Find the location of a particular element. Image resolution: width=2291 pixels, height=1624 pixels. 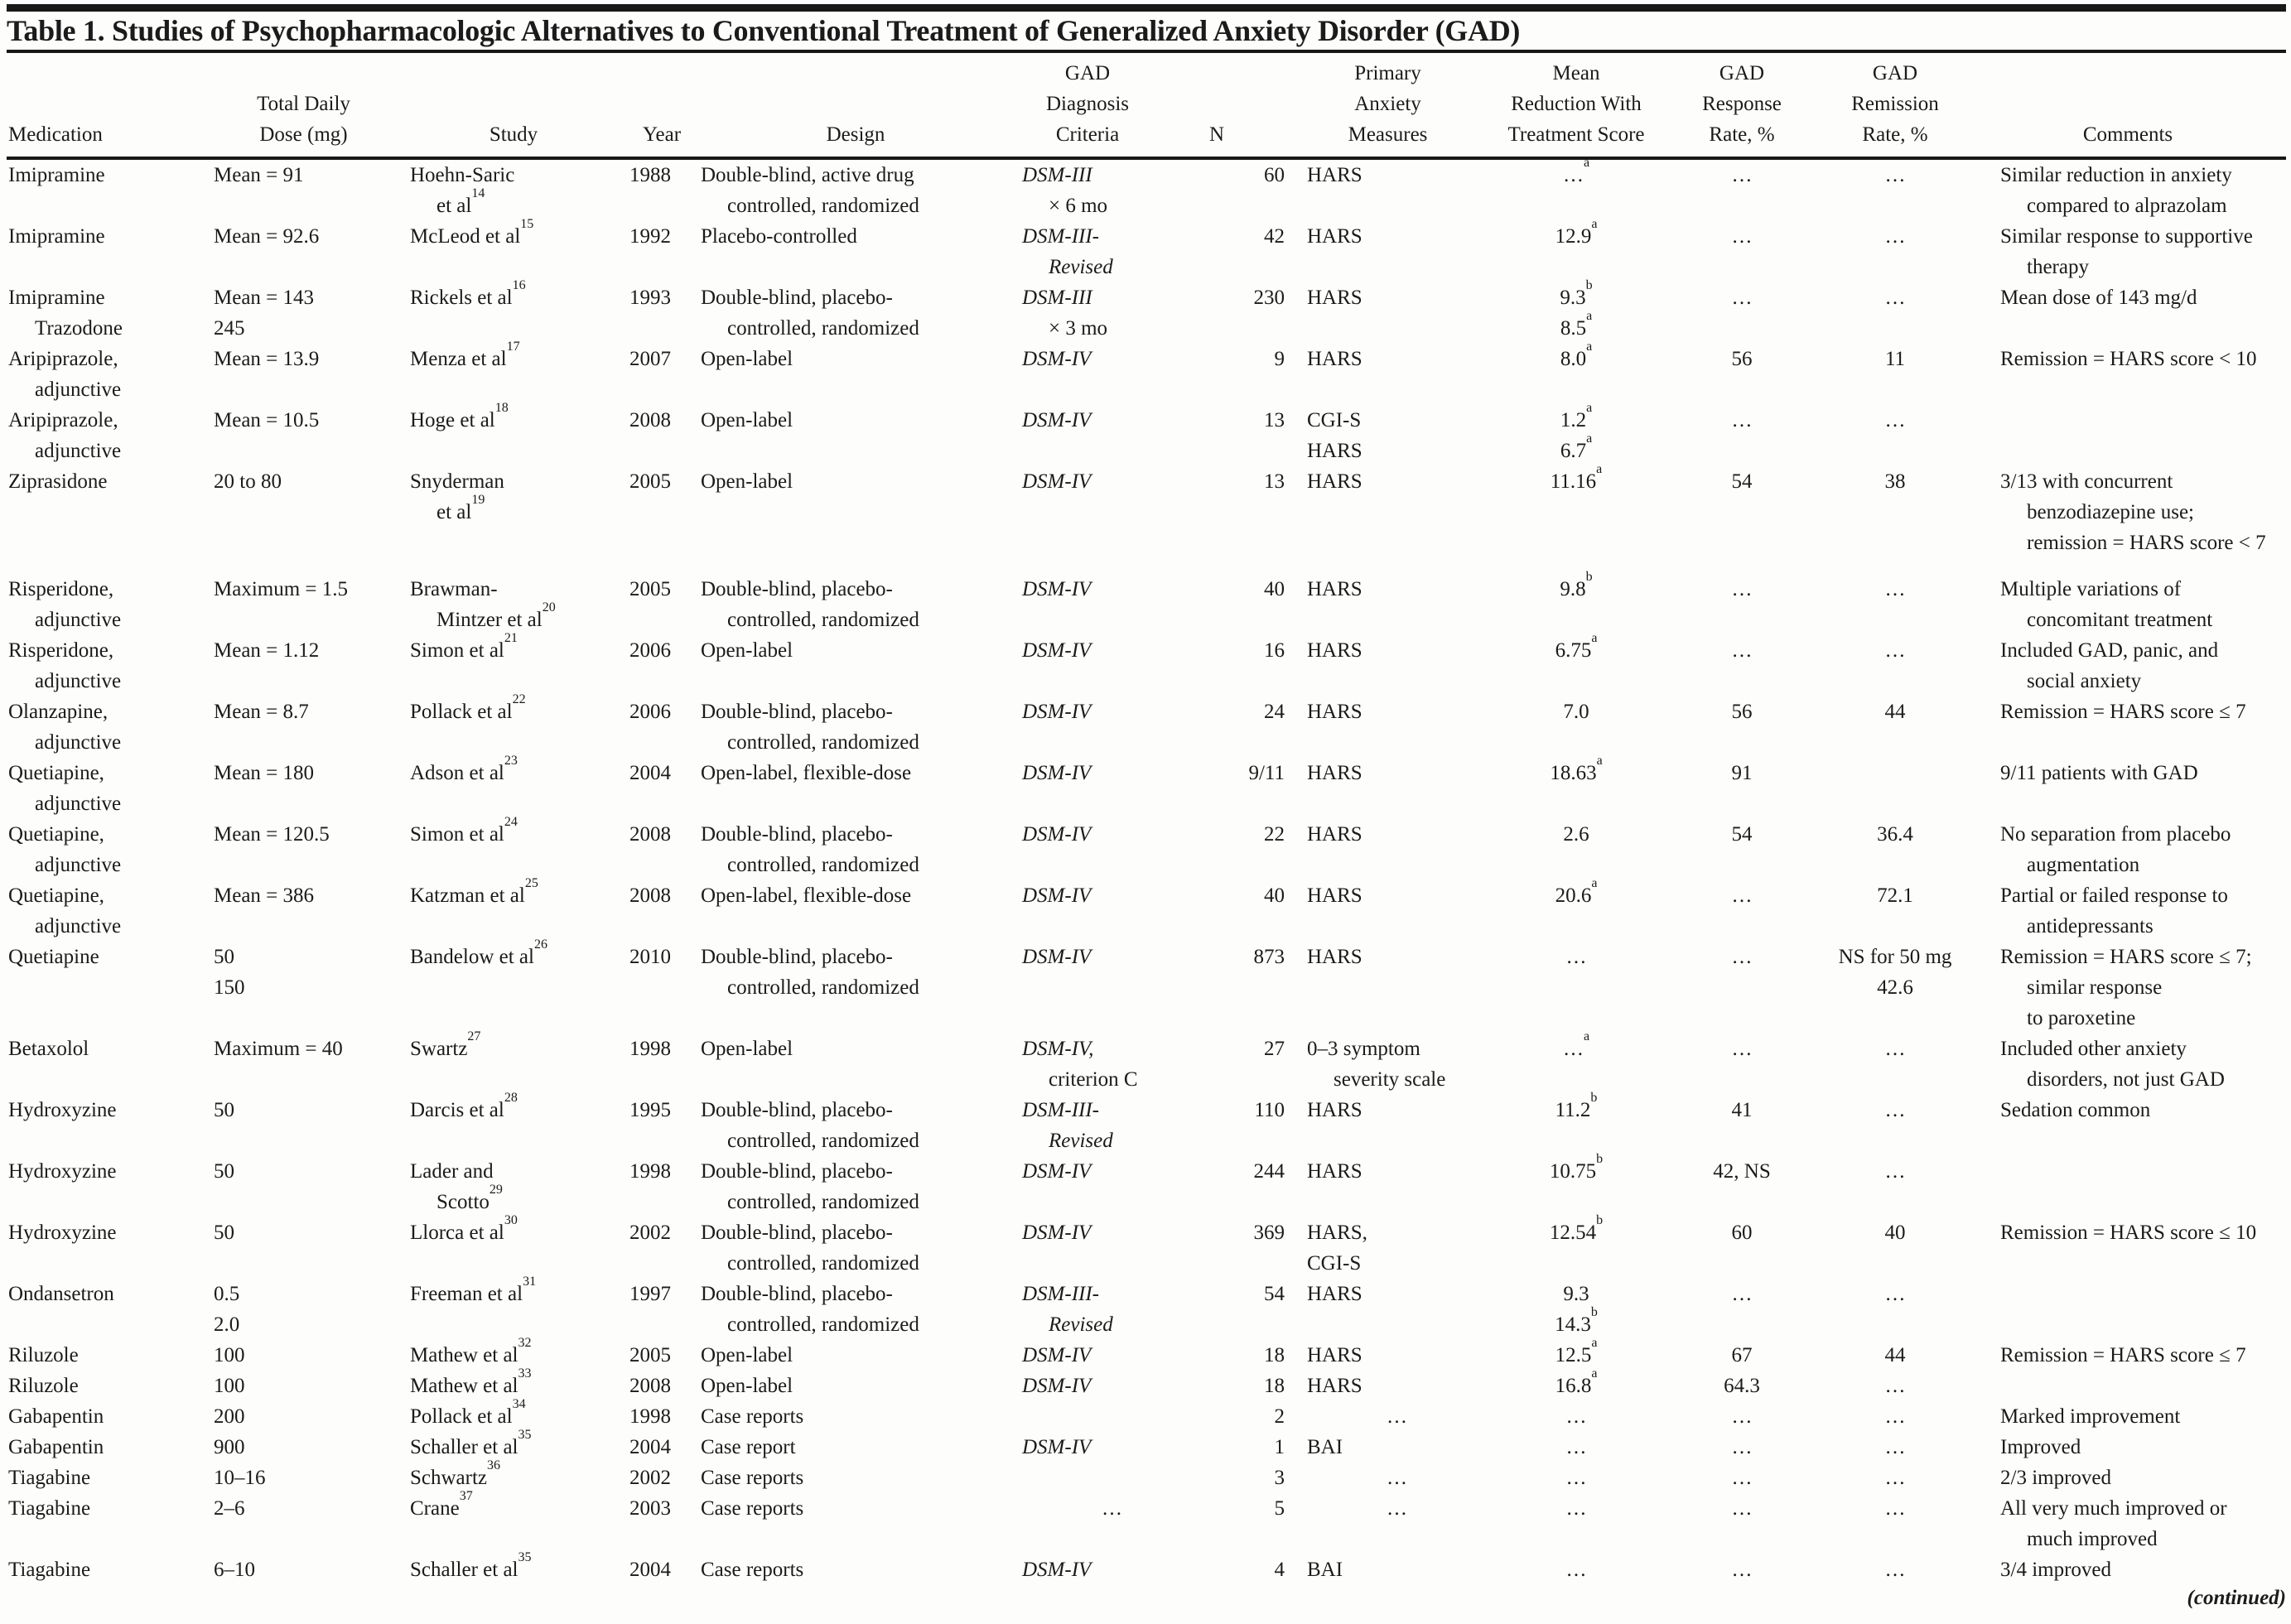

footnote-superscript: 26 is located at coordinates (540, 944).